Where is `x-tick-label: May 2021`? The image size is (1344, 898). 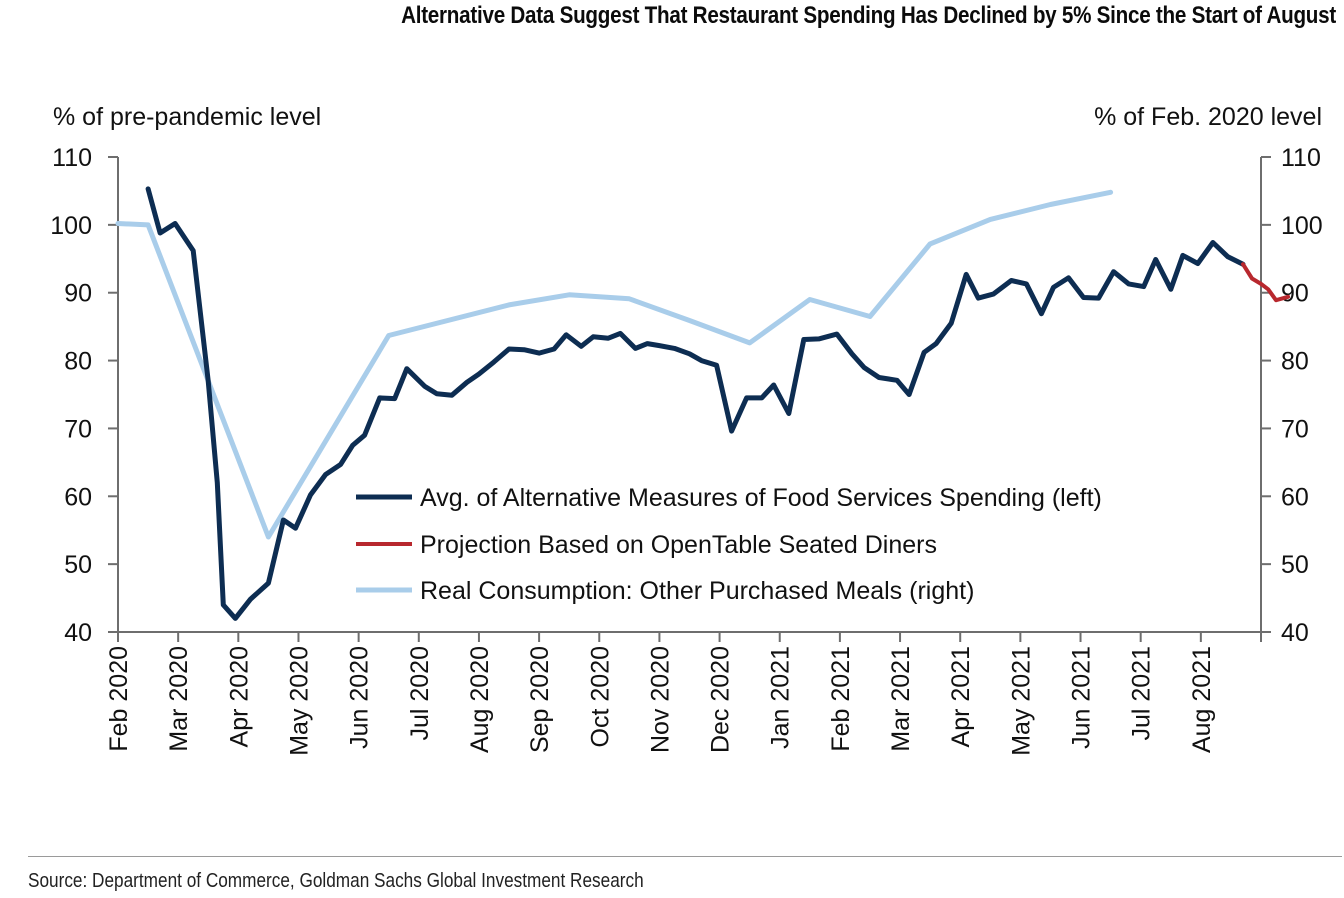 x-tick-label: May 2021 is located at coordinates (1021, 701).